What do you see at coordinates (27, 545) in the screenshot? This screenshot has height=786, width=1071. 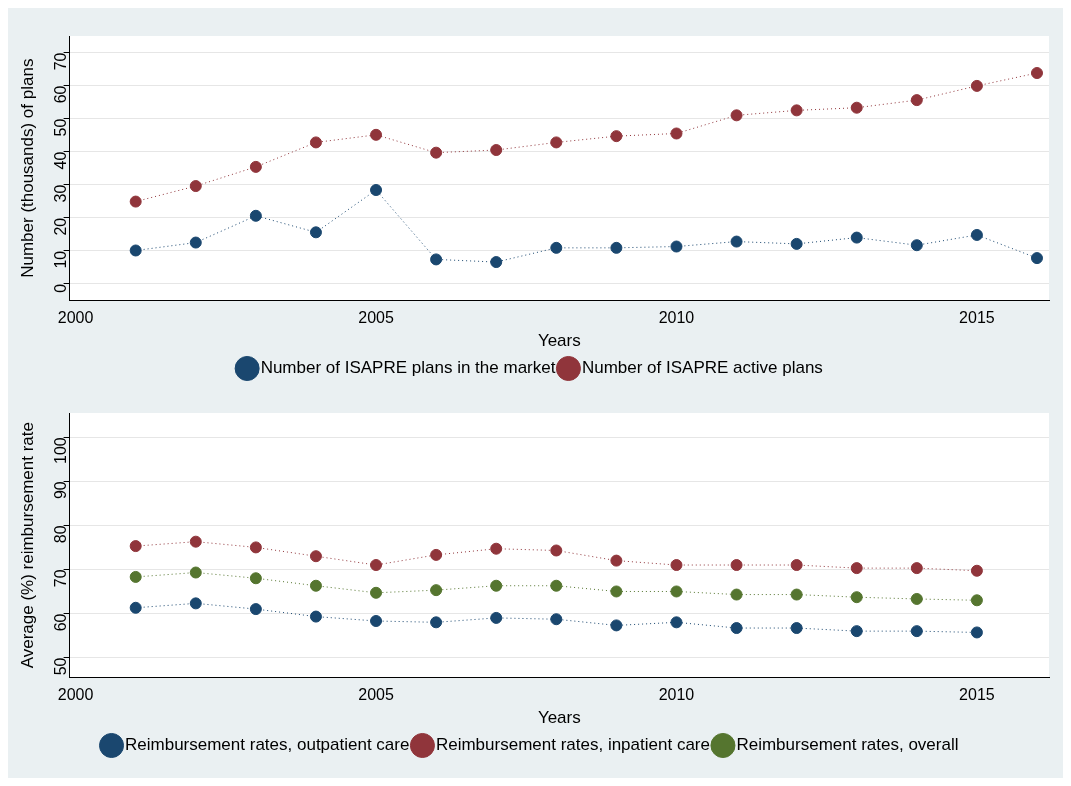 I see `y-axis-title: Average (%) reimbursement rate` at bounding box center [27, 545].